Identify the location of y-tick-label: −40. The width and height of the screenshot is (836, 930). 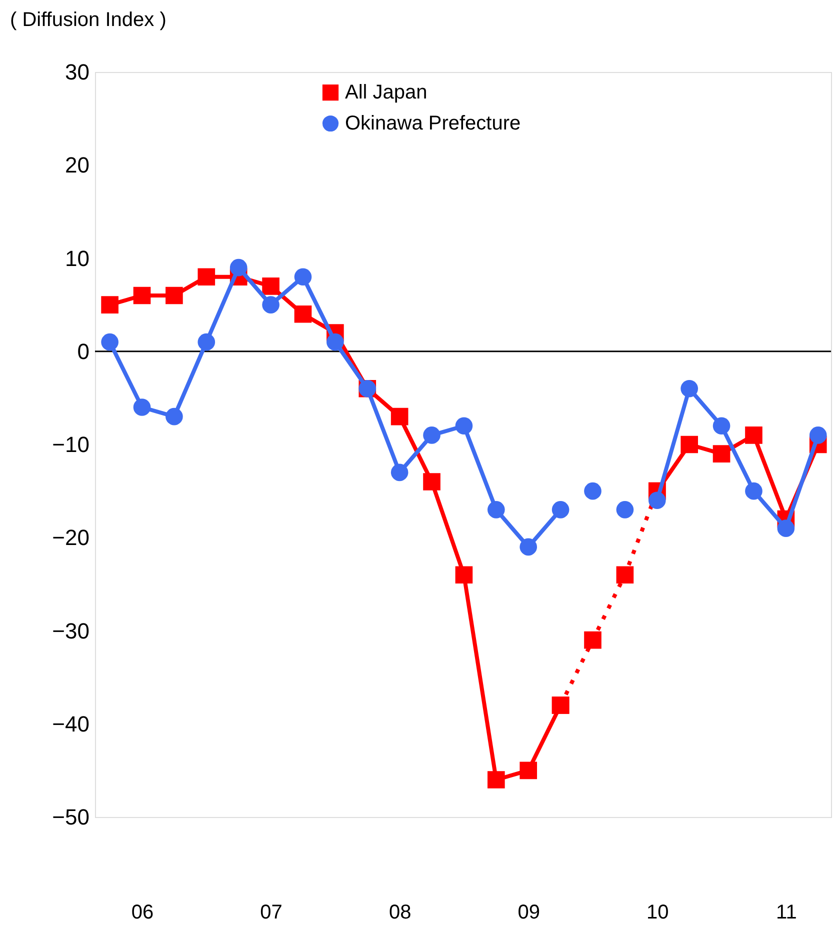
(71, 723).